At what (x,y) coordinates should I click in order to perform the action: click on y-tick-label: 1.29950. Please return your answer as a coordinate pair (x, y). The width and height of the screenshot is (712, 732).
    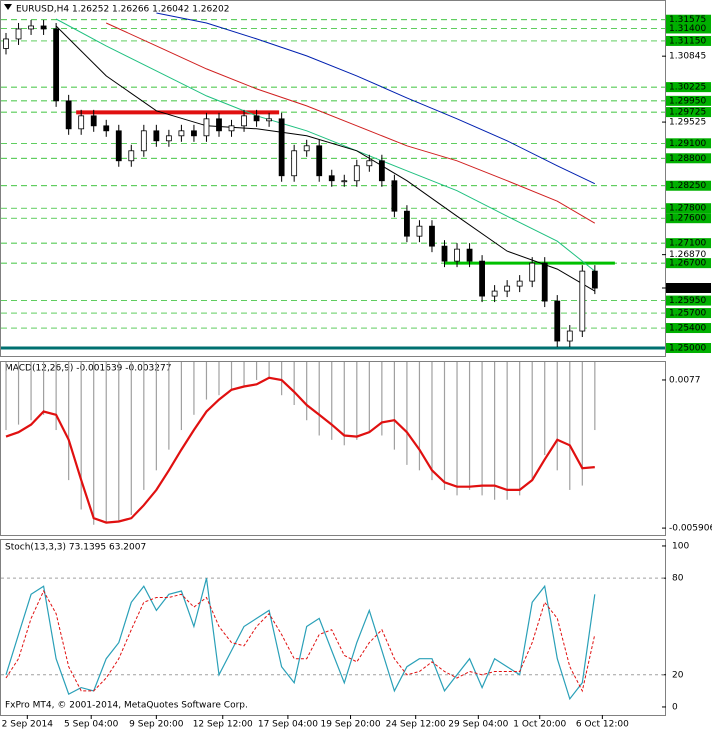
    Looking at the image, I should click on (687, 101).